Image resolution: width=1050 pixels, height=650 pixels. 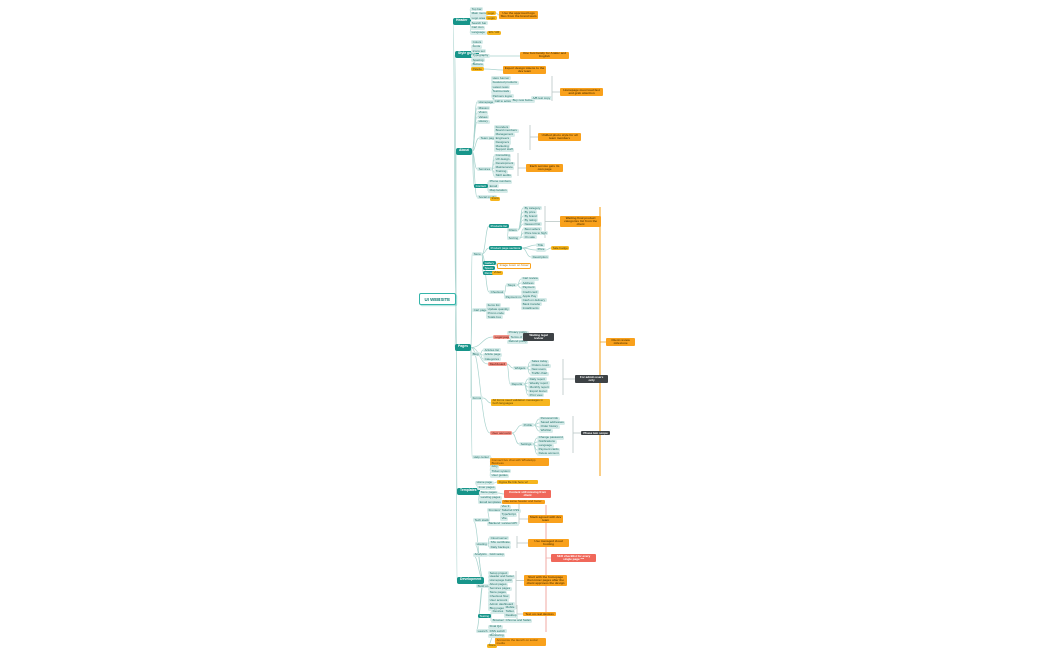 I want to click on node-te1: Devices, so click(x=498, y=611).